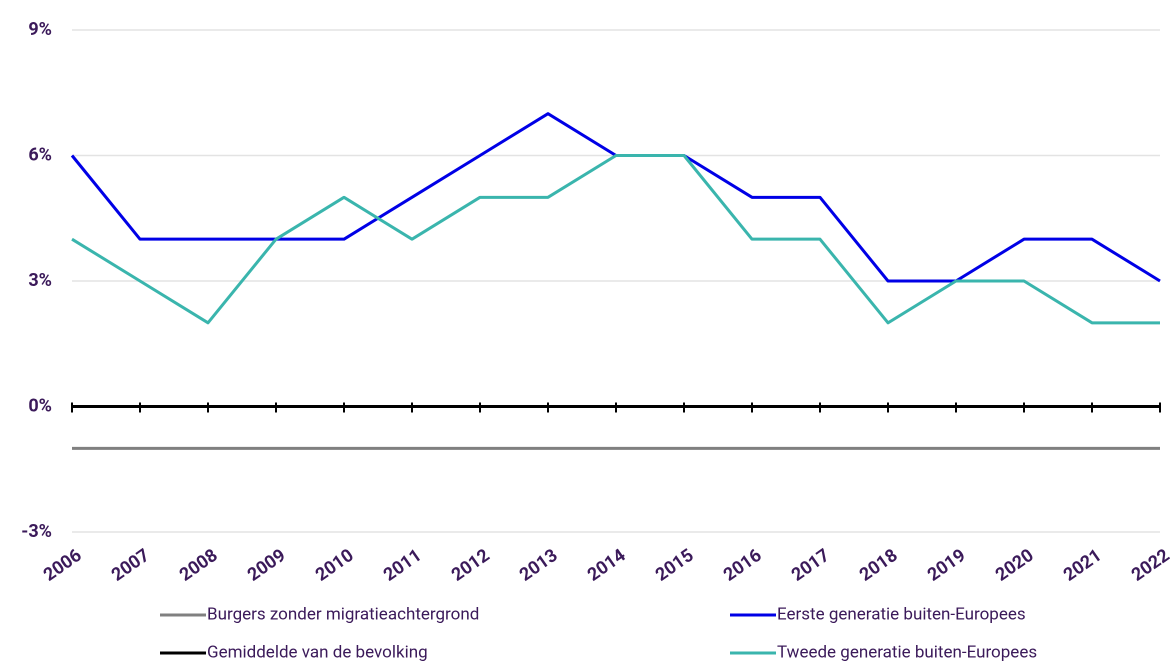 This screenshot has height=662, width=1170. Describe the element at coordinates (40, 154) in the screenshot. I see `y-tick-label: 6%` at that location.